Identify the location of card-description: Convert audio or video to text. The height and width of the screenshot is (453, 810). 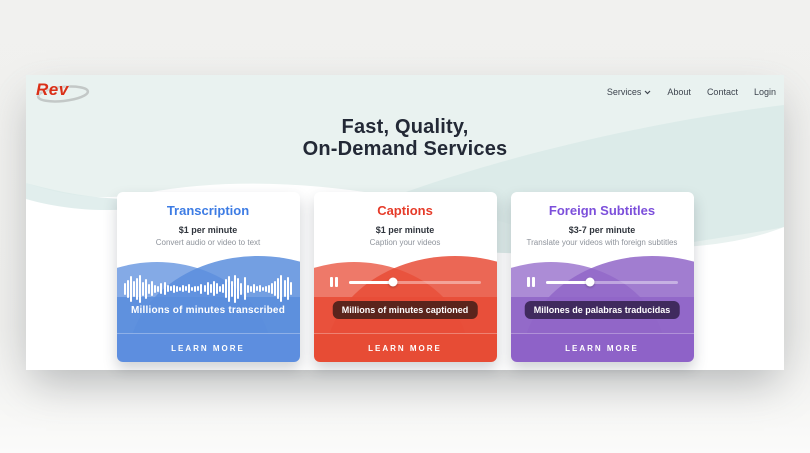
(208, 242).